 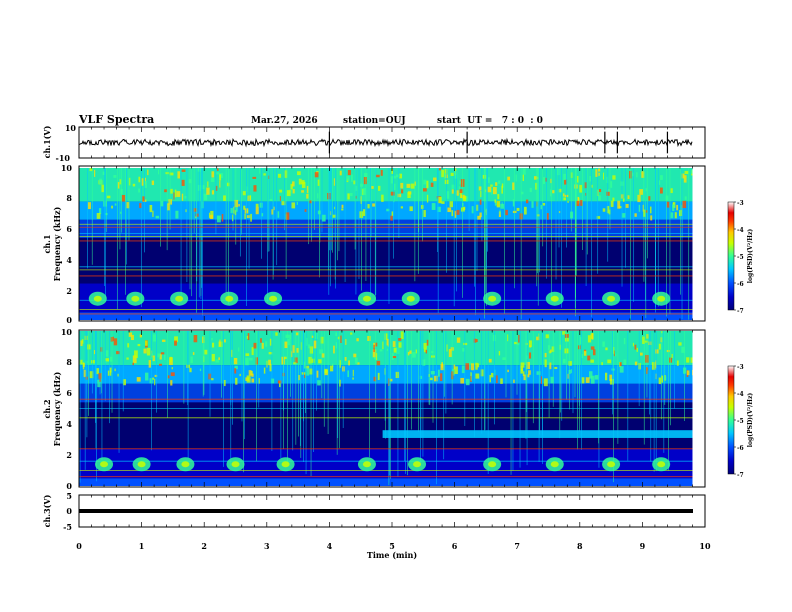 I want to click on ch1-ytick-bottom: -10, so click(x=63, y=158).